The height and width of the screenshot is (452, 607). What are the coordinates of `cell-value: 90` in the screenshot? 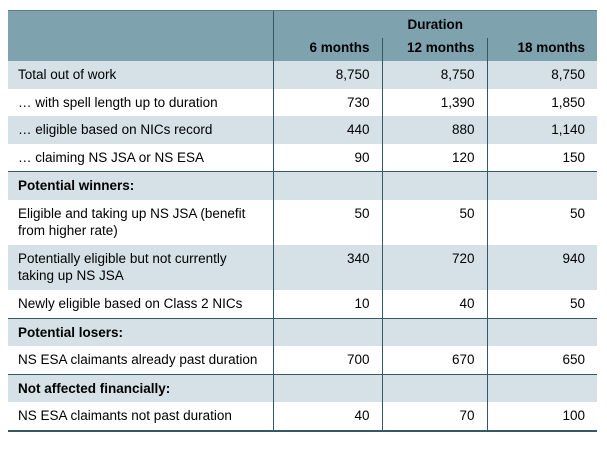 It's located at (327, 157).